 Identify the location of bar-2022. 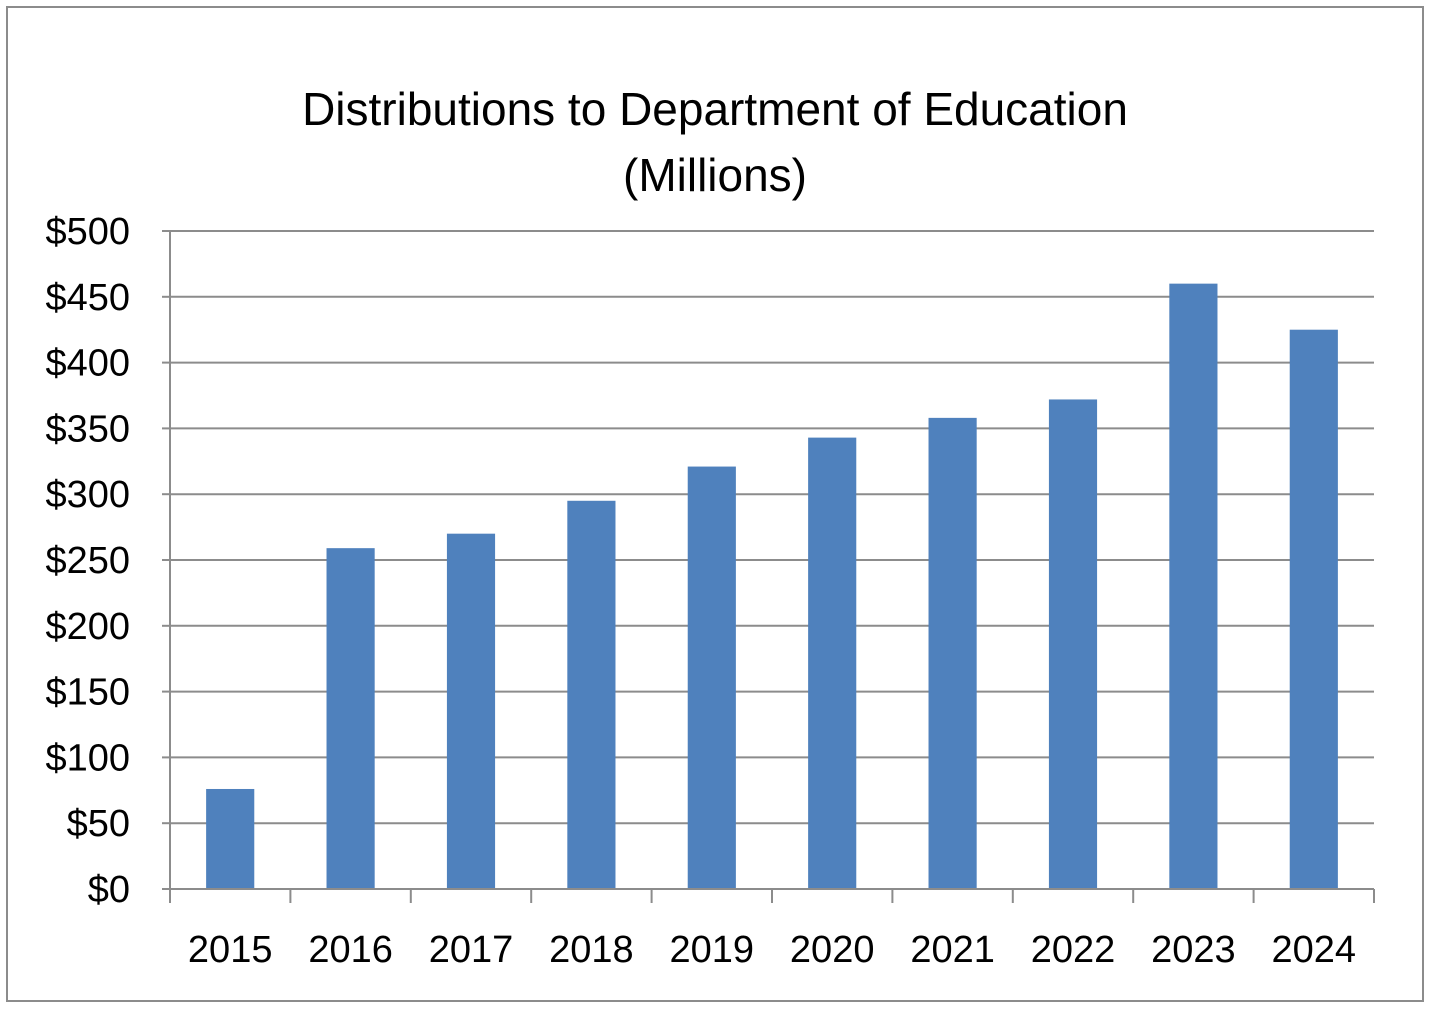
(1073, 644).